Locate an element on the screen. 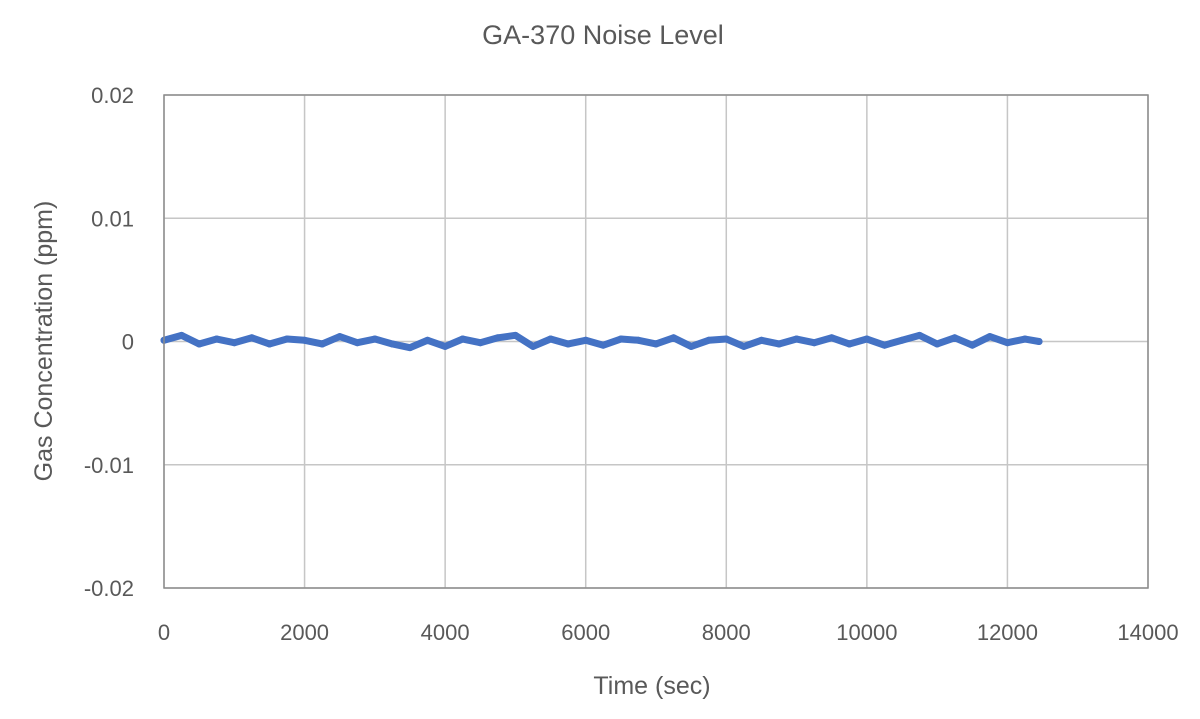 The height and width of the screenshot is (719, 1200). x-tick-label: 12000 is located at coordinates (1007, 632).